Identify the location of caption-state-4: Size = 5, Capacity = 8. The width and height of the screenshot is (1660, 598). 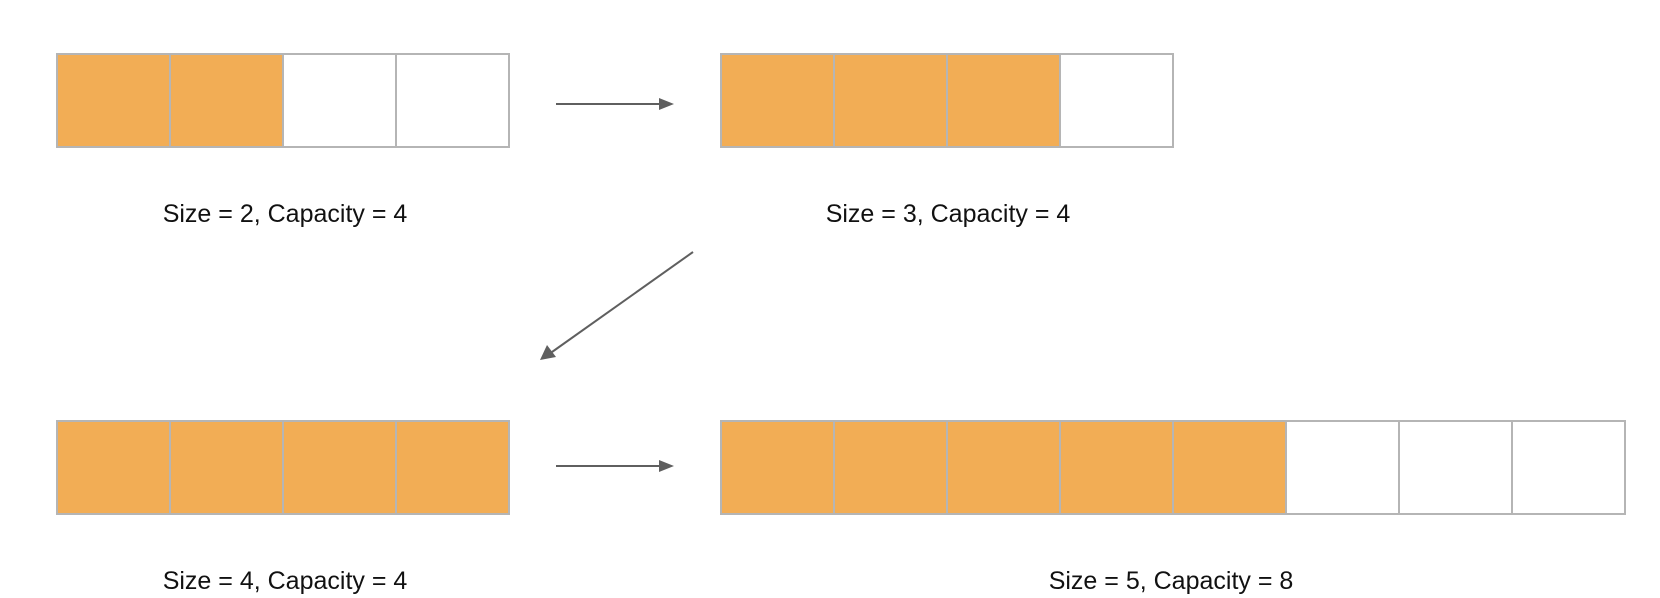
(1171, 581).